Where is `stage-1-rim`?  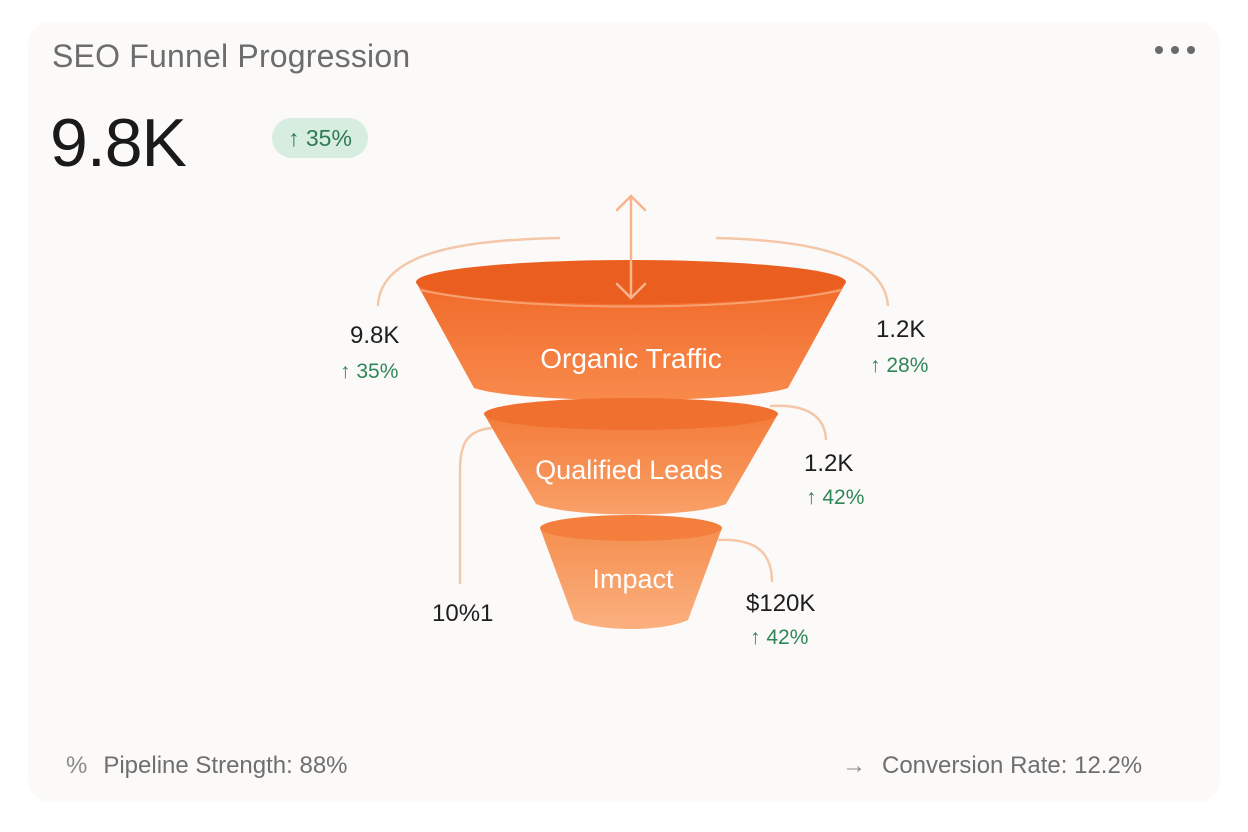 stage-1-rim is located at coordinates (631, 298).